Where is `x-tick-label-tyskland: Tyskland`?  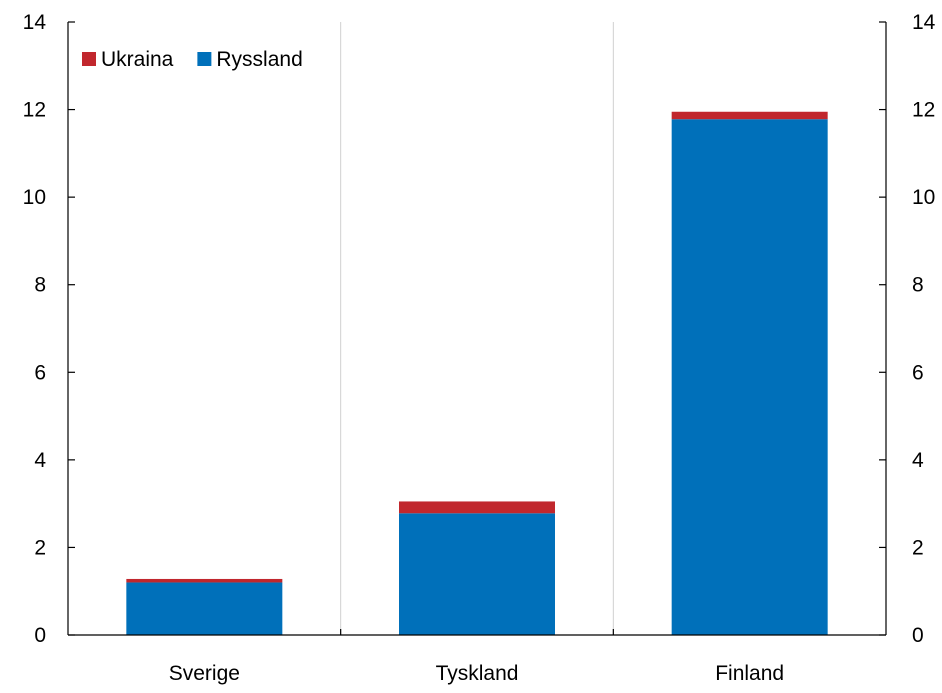
x-tick-label-tyskland: Tyskland is located at coordinates (477, 673).